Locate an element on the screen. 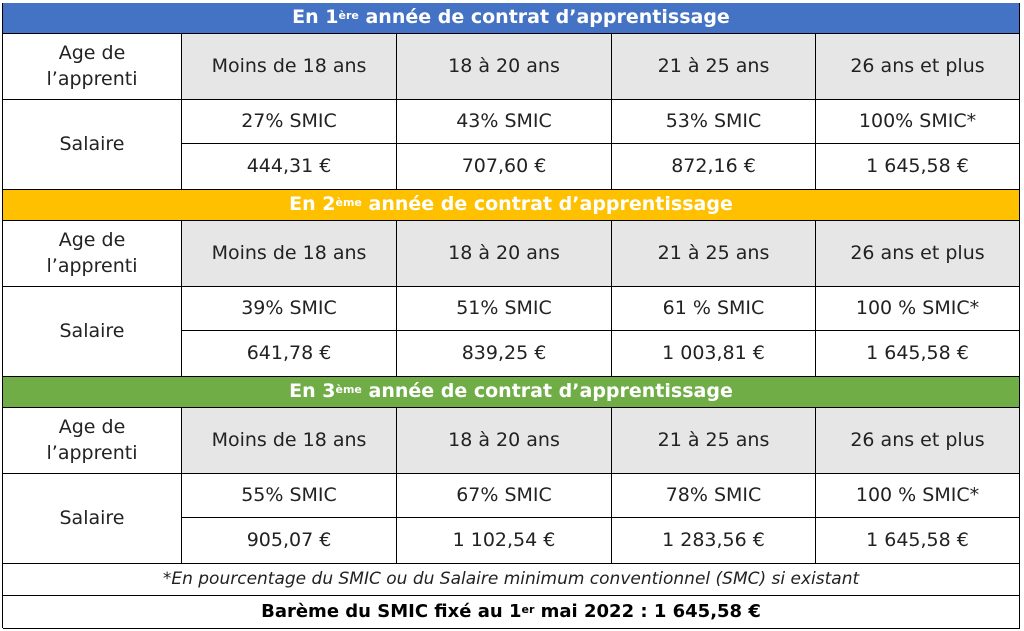  amount: 839,25 € is located at coordinates (504, 352).